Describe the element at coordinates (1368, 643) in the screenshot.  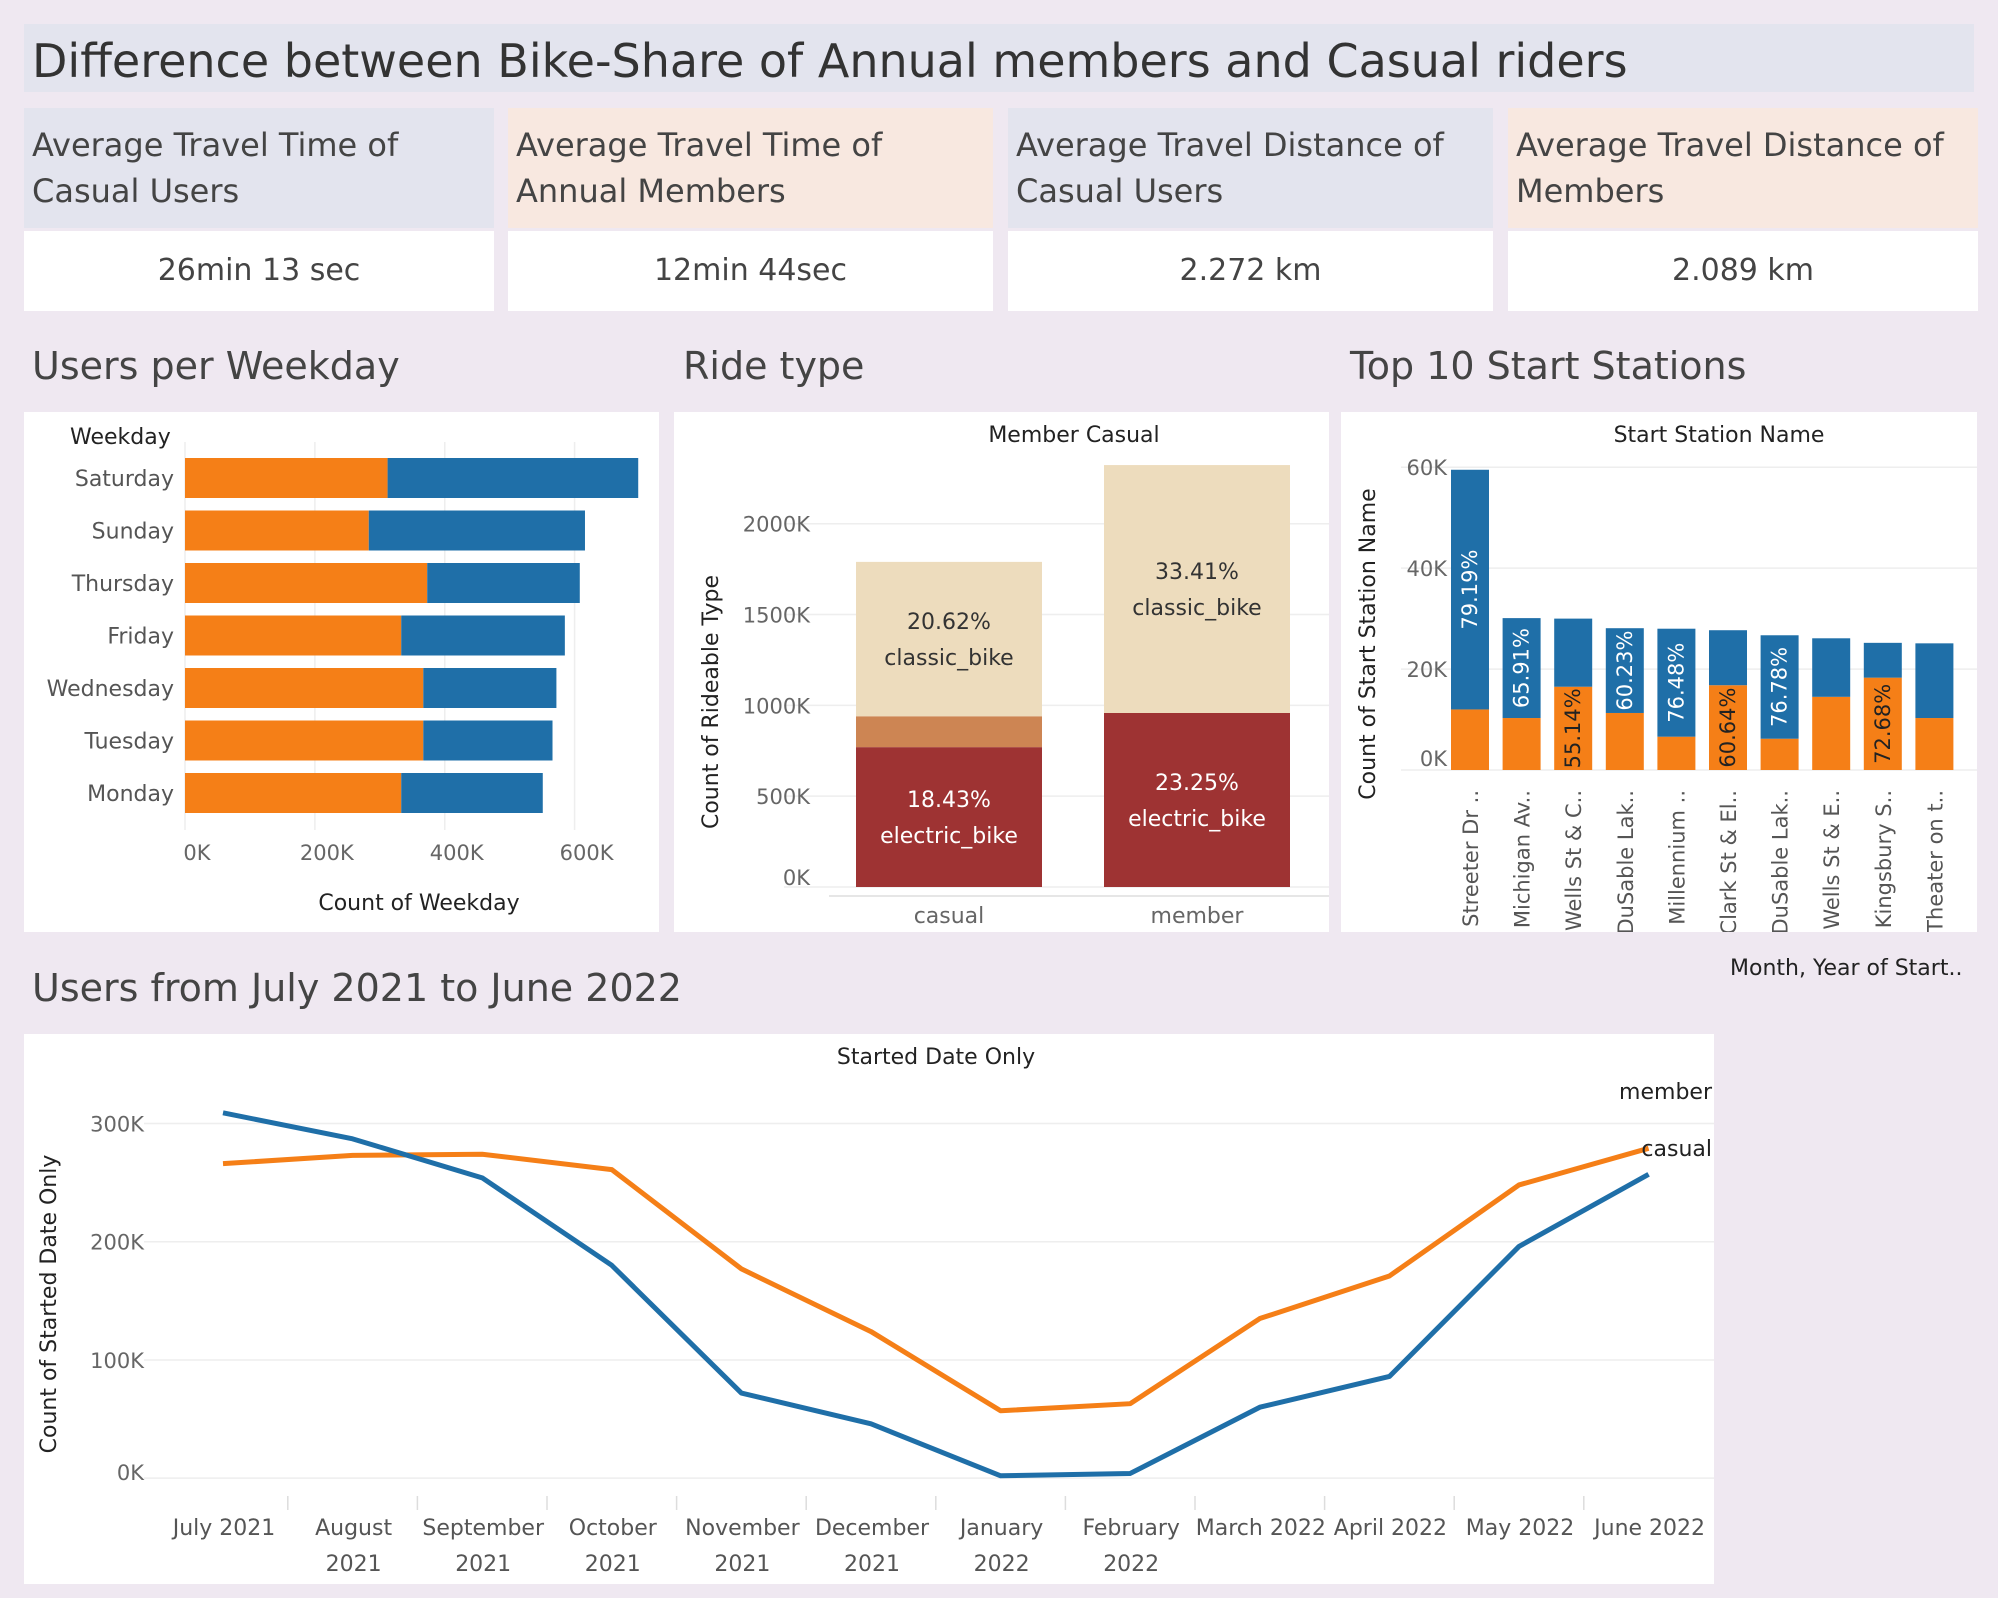
I see `y-axis-label: Count of Start Station Name` at that location.